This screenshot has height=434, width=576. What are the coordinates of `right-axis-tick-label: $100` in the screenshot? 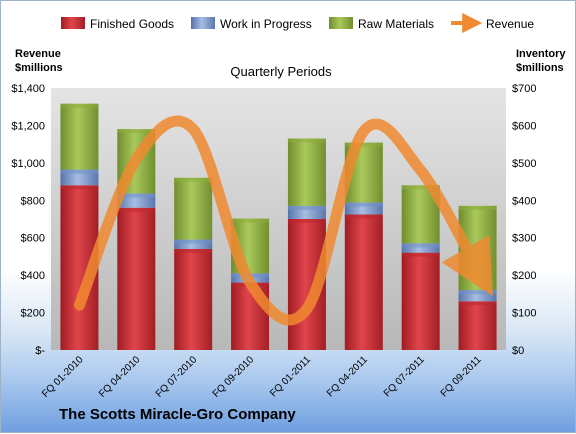 It's located at (524, 314).